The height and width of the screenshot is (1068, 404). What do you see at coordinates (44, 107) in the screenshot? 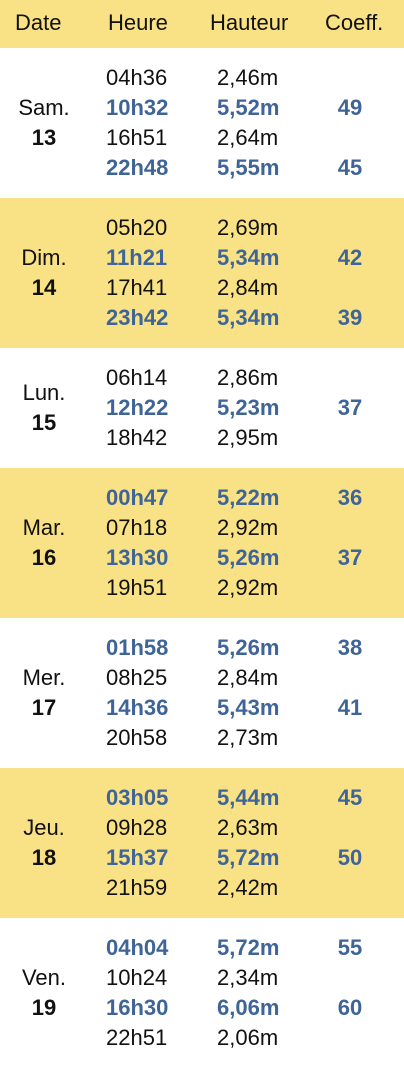
I see `day-of-week: Sam.` at bounding box center [44, 107].